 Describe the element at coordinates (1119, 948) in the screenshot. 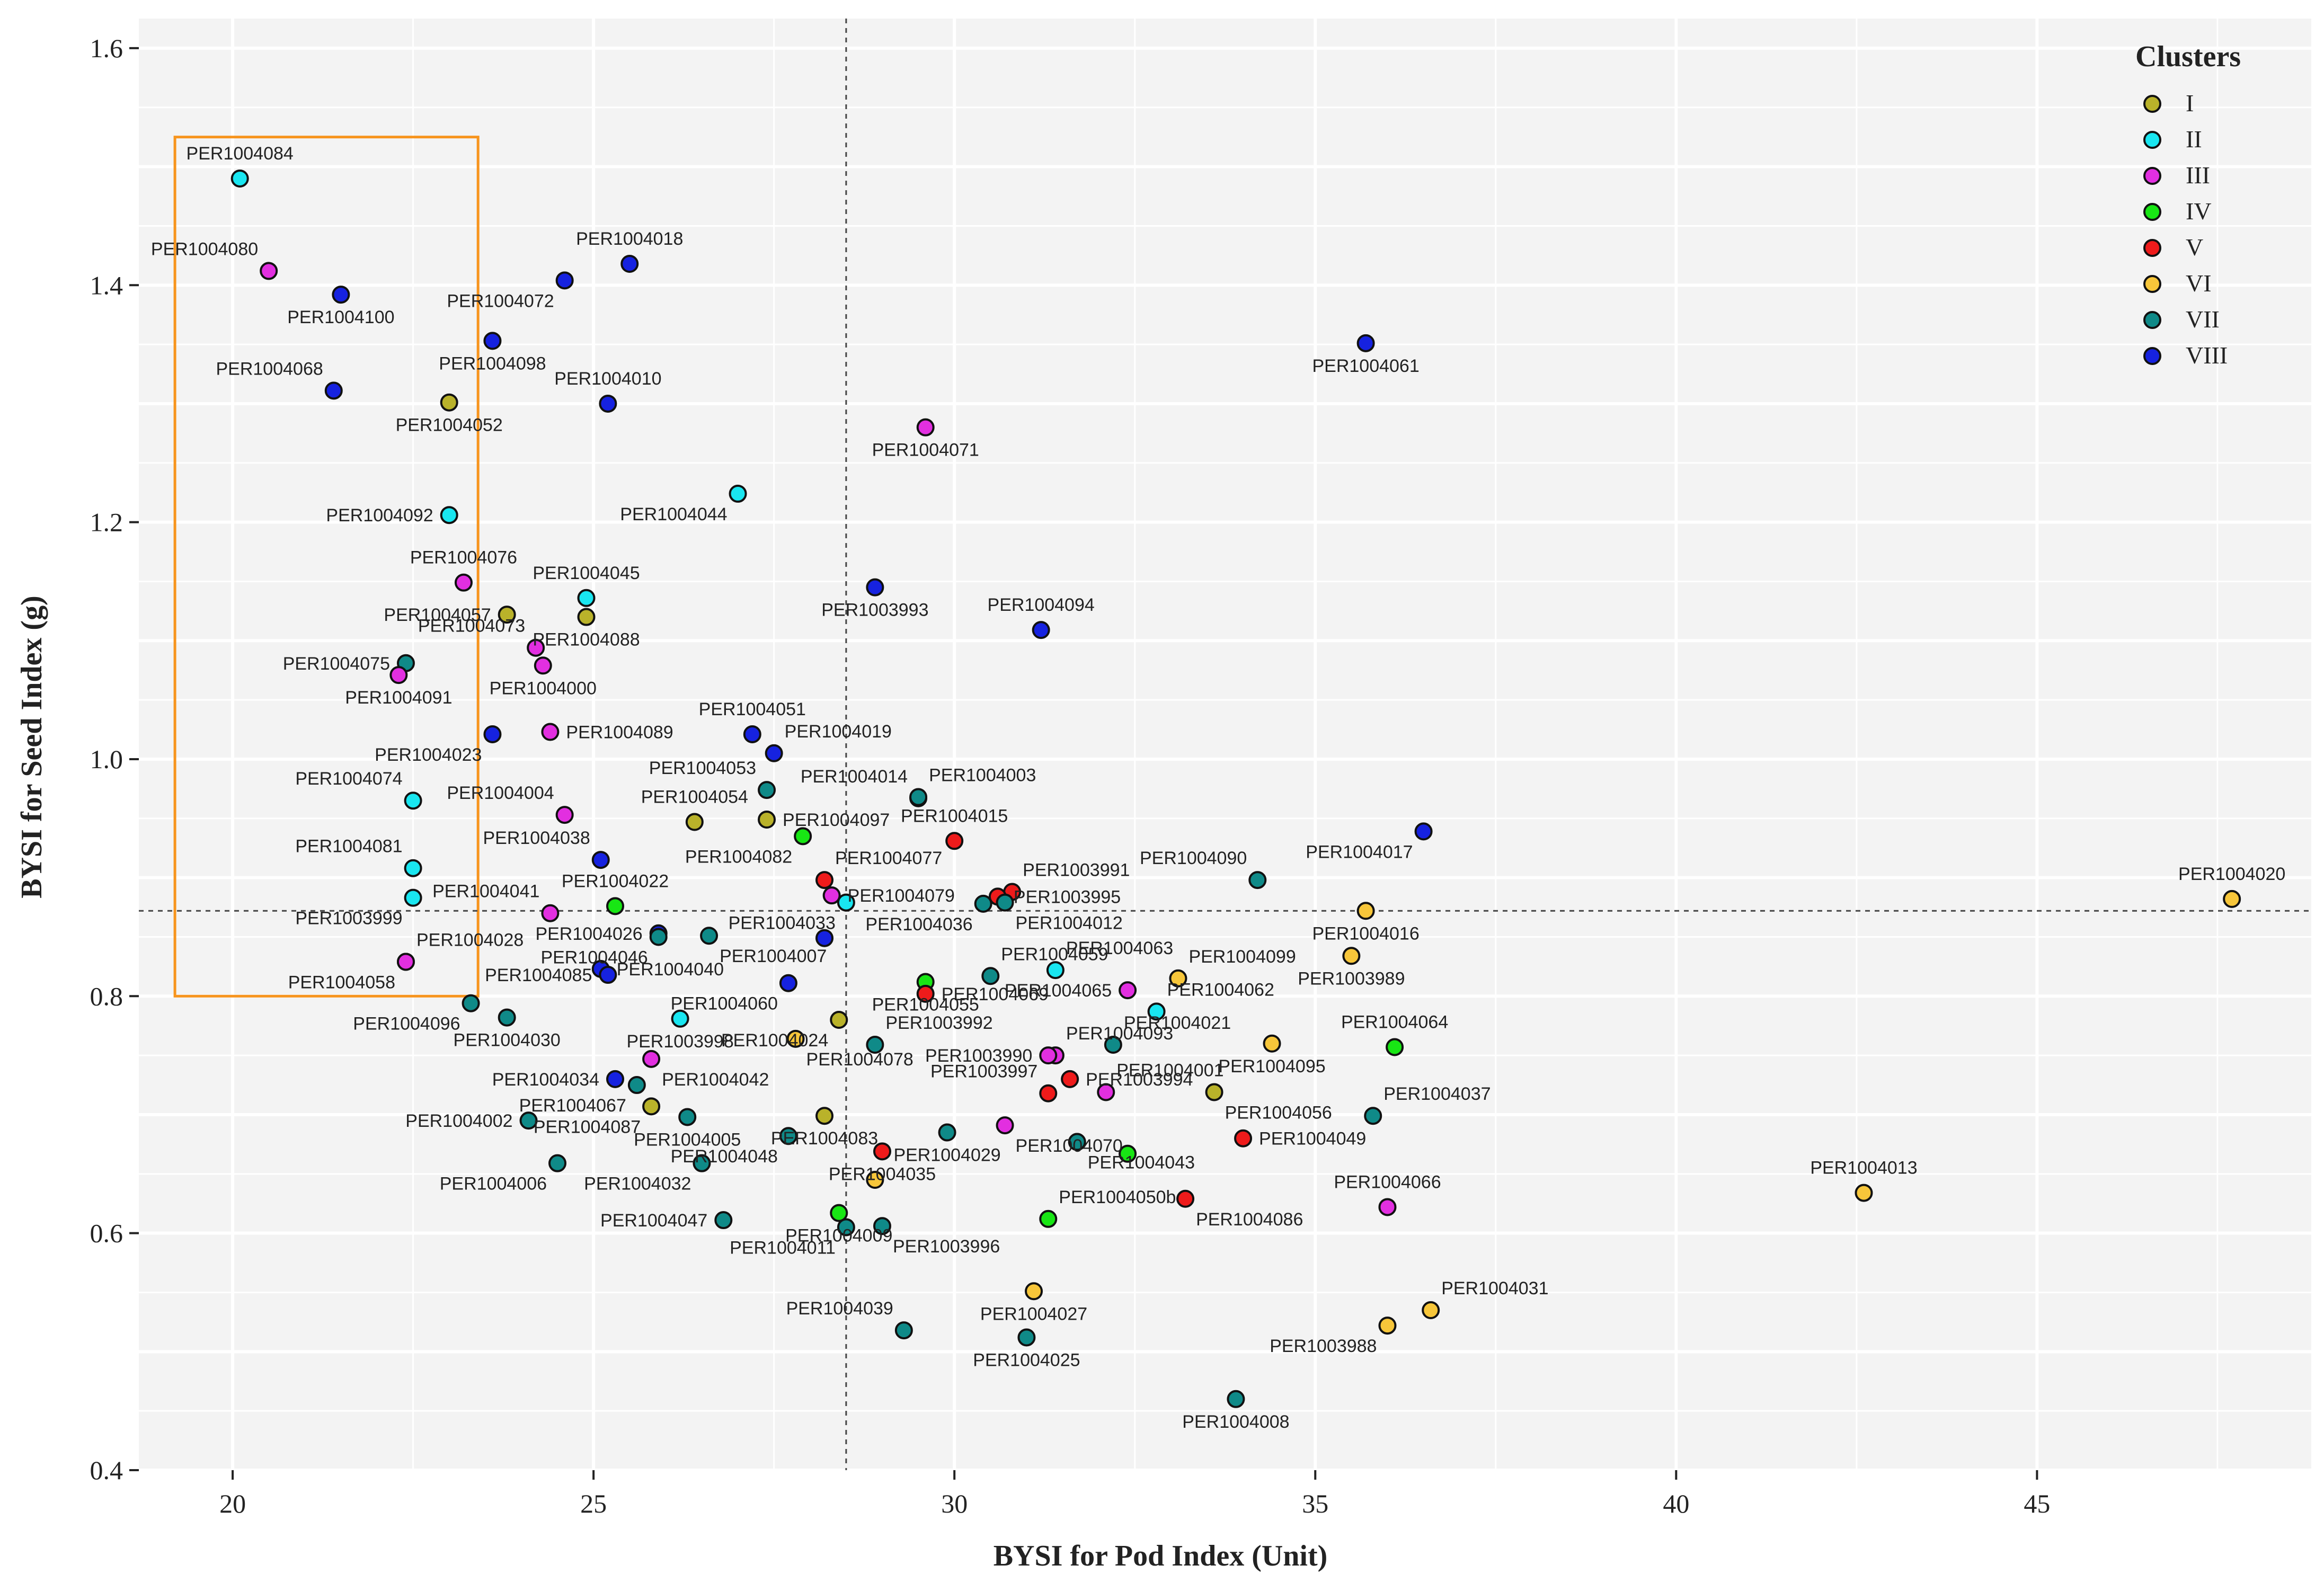

I see `point-label: PER1004063` at that location.